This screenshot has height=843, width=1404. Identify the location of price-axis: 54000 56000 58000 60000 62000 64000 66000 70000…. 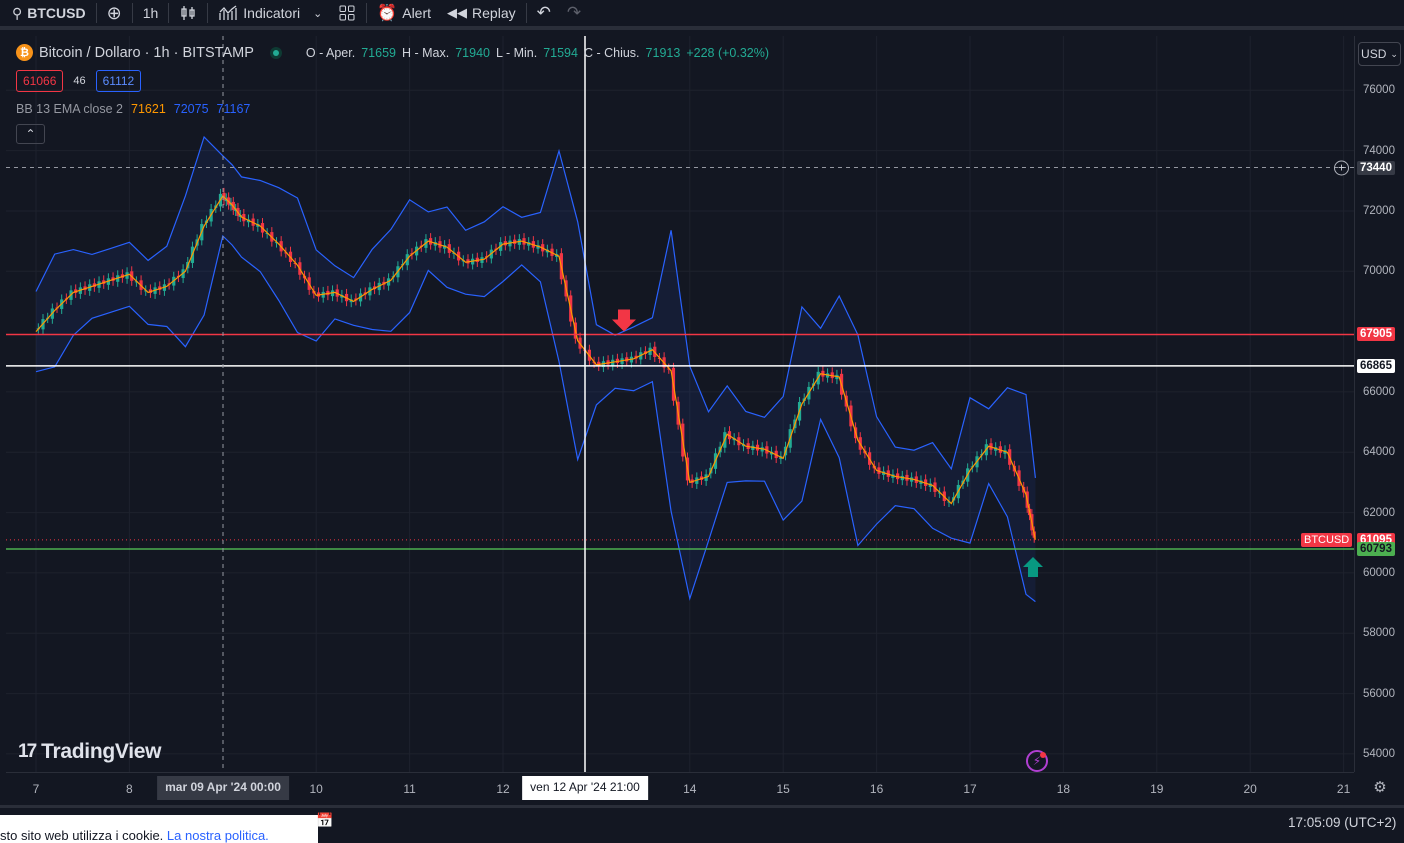
(1379, 404).